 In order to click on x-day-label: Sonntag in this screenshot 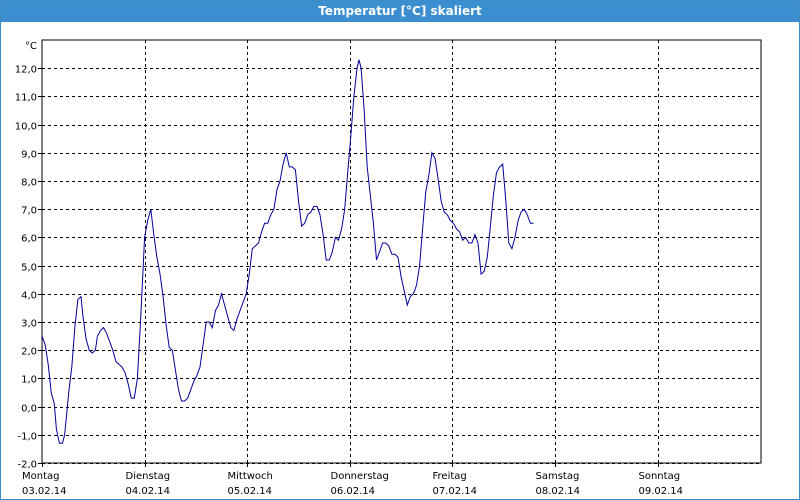, I will do `click(660, 476)`.